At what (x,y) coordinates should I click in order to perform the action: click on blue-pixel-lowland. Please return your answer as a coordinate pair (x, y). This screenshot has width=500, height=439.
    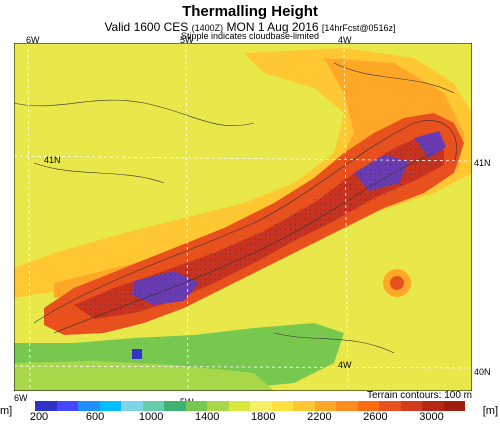
    Looking at the image, I should click on (137, 354).